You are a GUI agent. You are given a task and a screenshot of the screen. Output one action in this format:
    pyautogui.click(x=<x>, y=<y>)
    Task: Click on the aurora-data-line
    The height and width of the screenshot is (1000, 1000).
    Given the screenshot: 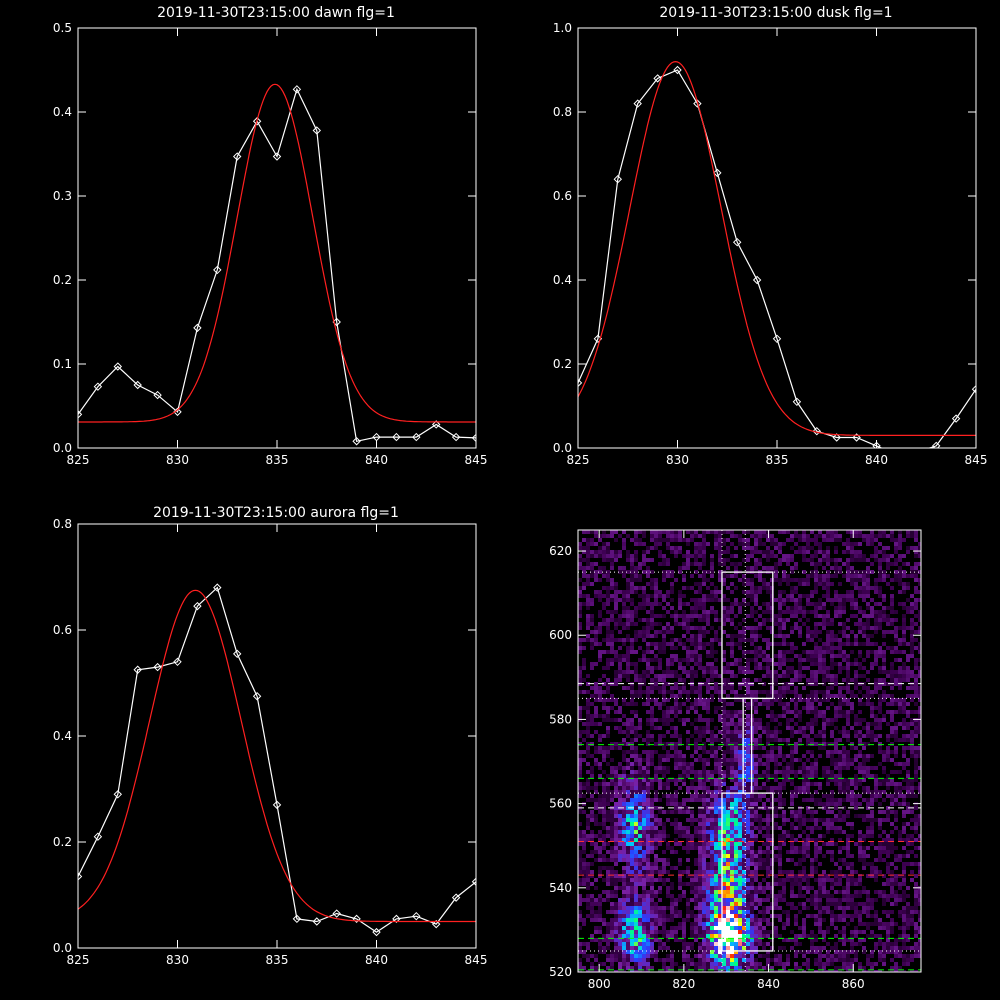 What is the action you would take?
    pyautogui.click(x=277, y=759)
    